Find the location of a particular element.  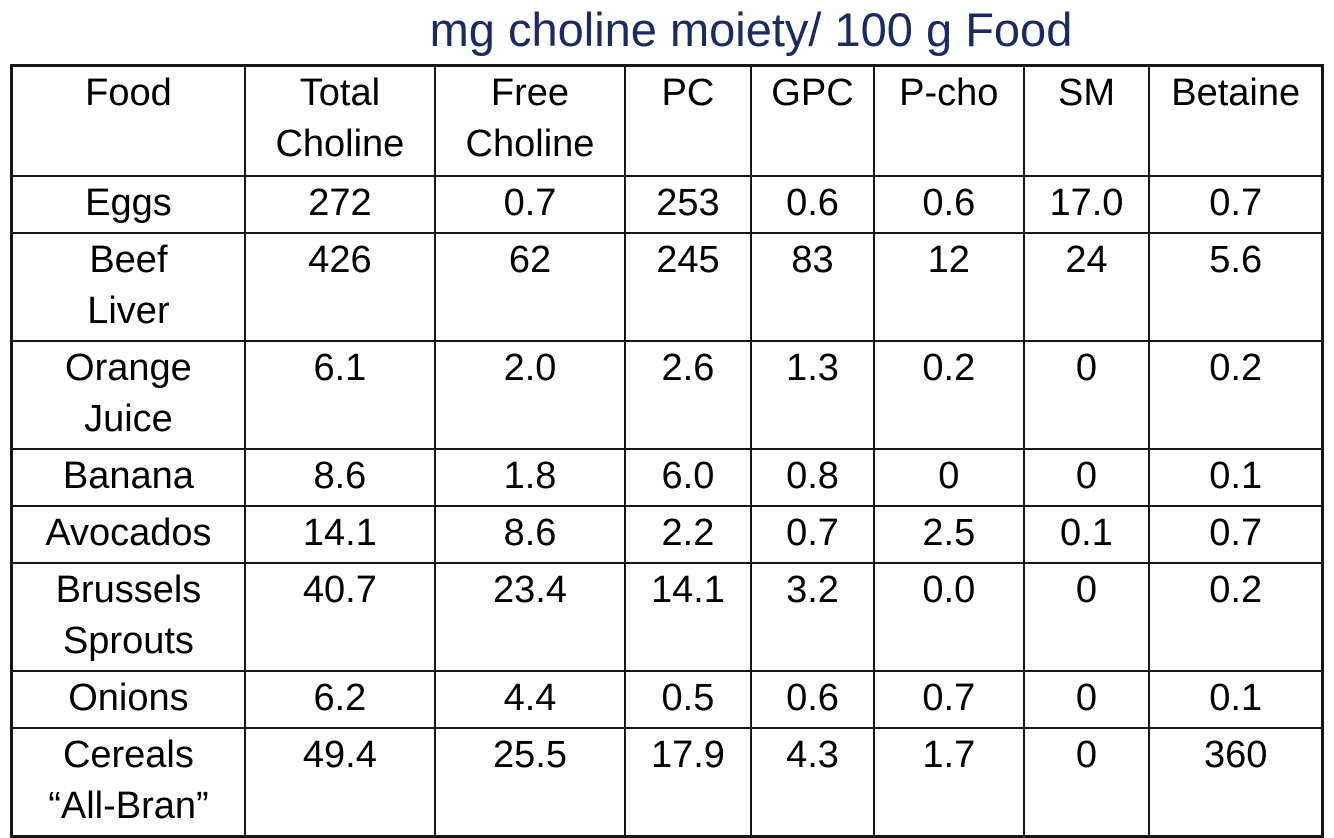

table-row: Eggs 272 0.7 253 0.6 0.6 17.0 0.7 is located at coordinates (667, 204).